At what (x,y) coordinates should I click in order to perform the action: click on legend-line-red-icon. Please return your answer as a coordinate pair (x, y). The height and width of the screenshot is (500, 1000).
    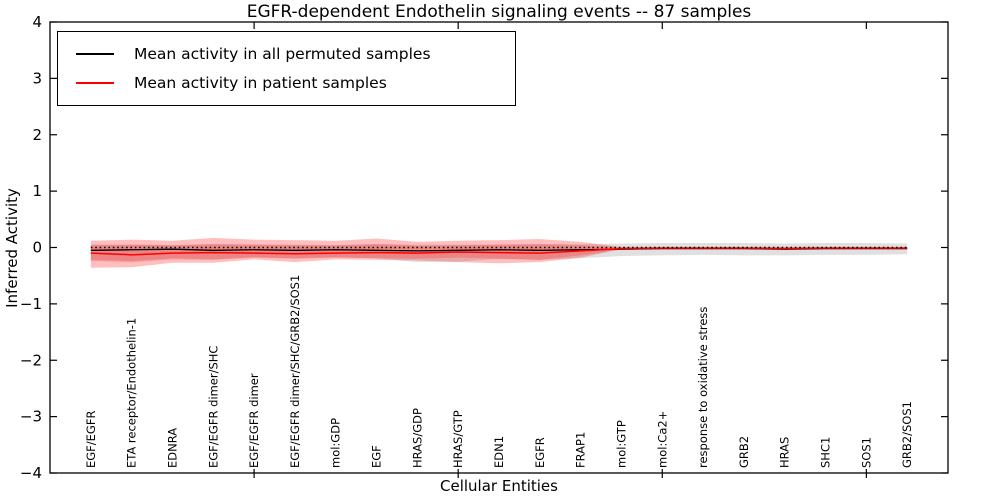
    Looking at the image, I should click on (95, 82).